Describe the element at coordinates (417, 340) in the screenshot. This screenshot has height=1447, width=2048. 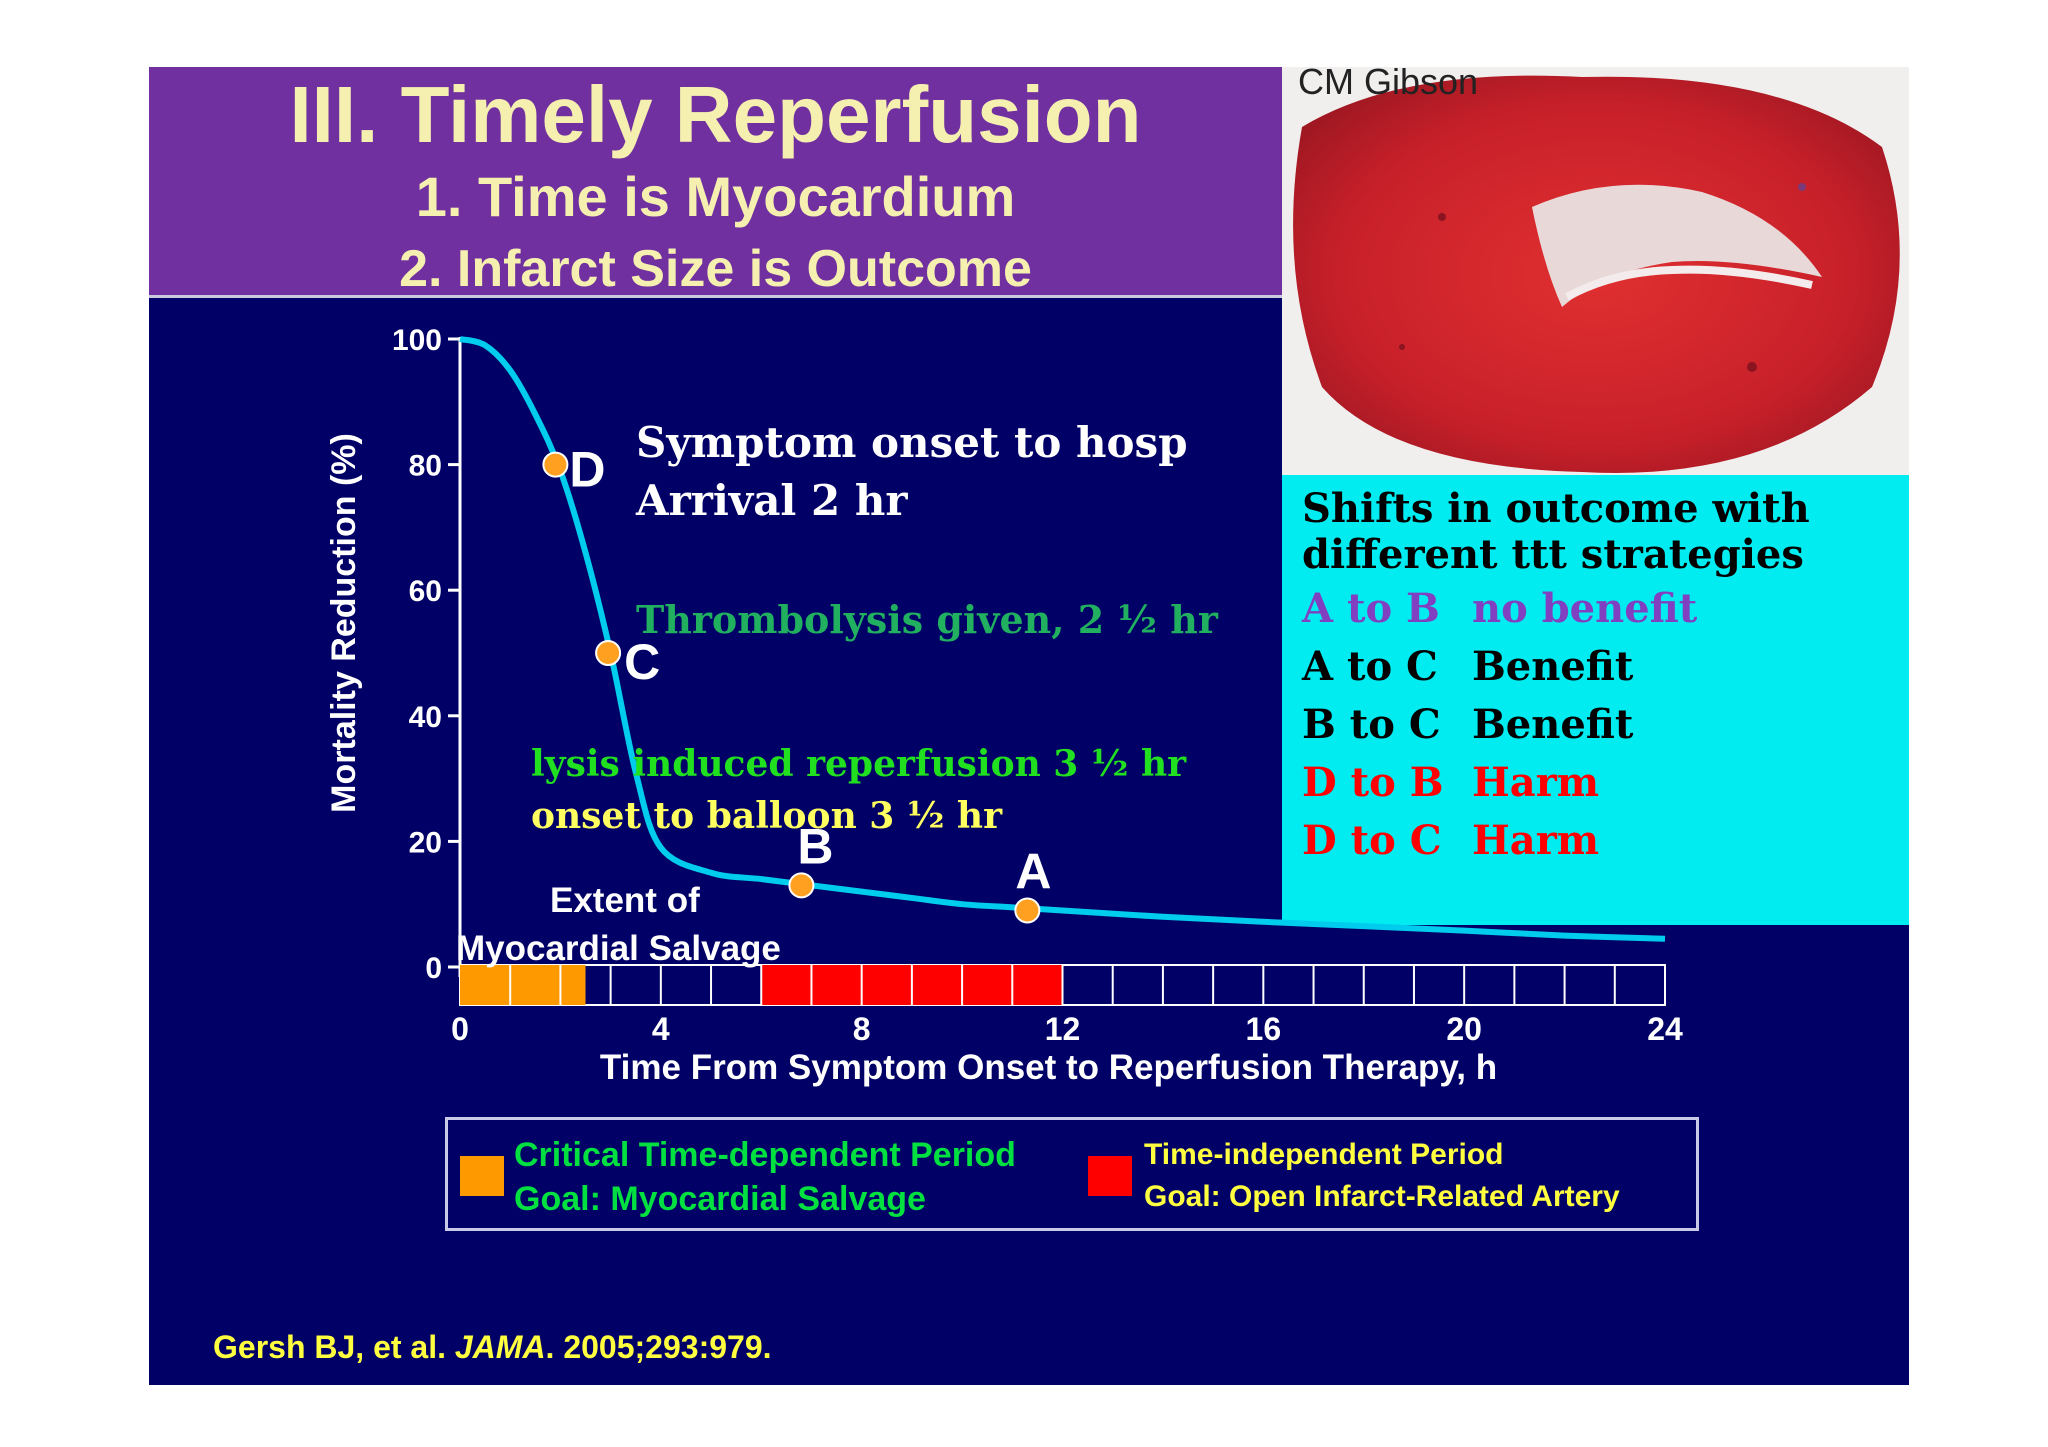
I see `y-tick-label: 100` at that location.